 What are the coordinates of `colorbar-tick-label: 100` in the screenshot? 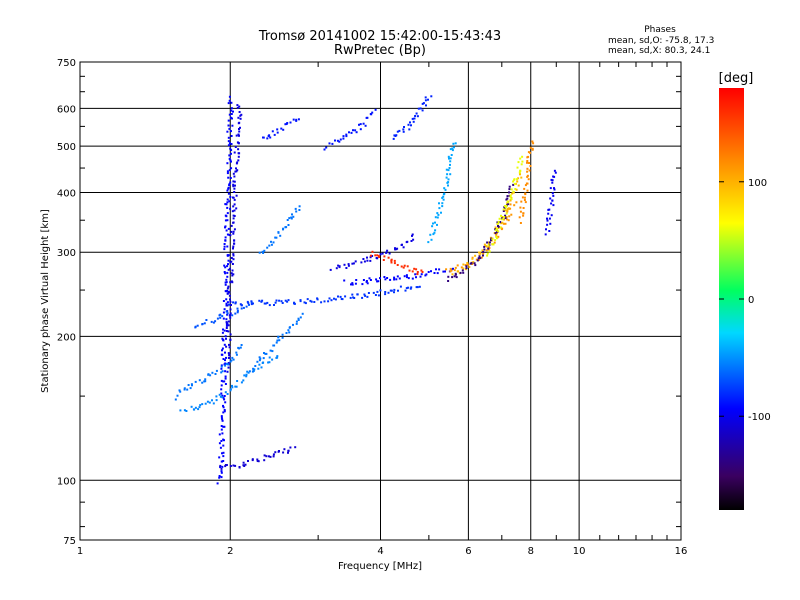 It's located at (757, 183).